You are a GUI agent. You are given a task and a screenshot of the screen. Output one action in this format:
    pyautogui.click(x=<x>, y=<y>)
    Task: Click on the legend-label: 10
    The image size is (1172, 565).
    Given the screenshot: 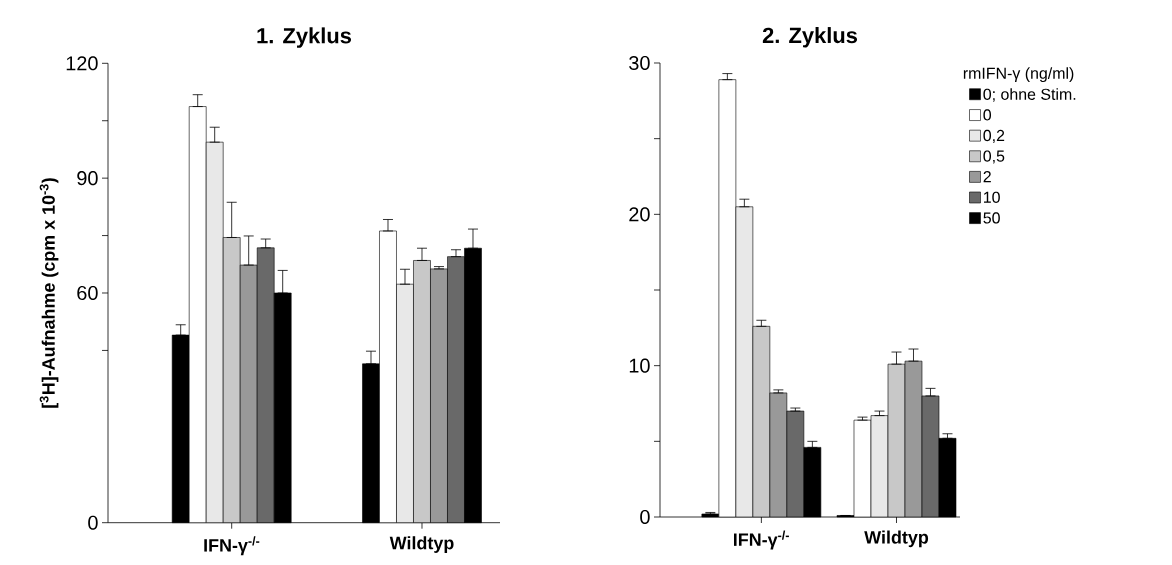 What is the action you would take?
    pyautogui.click(x=992, y=197)
    